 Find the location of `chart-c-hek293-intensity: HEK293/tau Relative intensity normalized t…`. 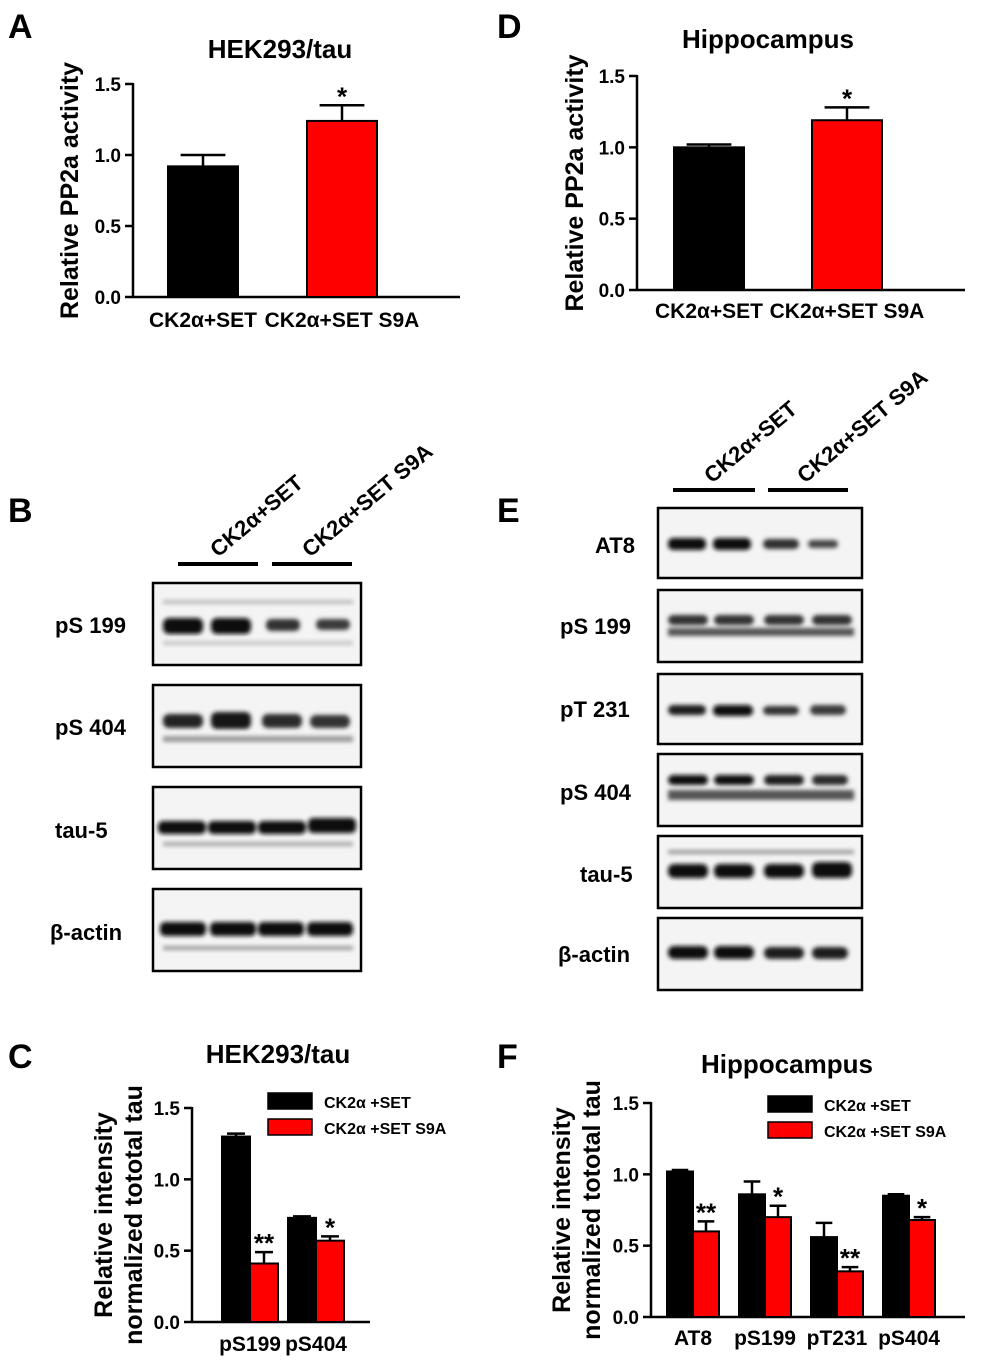

chart-c-hek293-intensity: HEK293/tau Relative intensity normalized t… is located at coordinates (268, 1197).